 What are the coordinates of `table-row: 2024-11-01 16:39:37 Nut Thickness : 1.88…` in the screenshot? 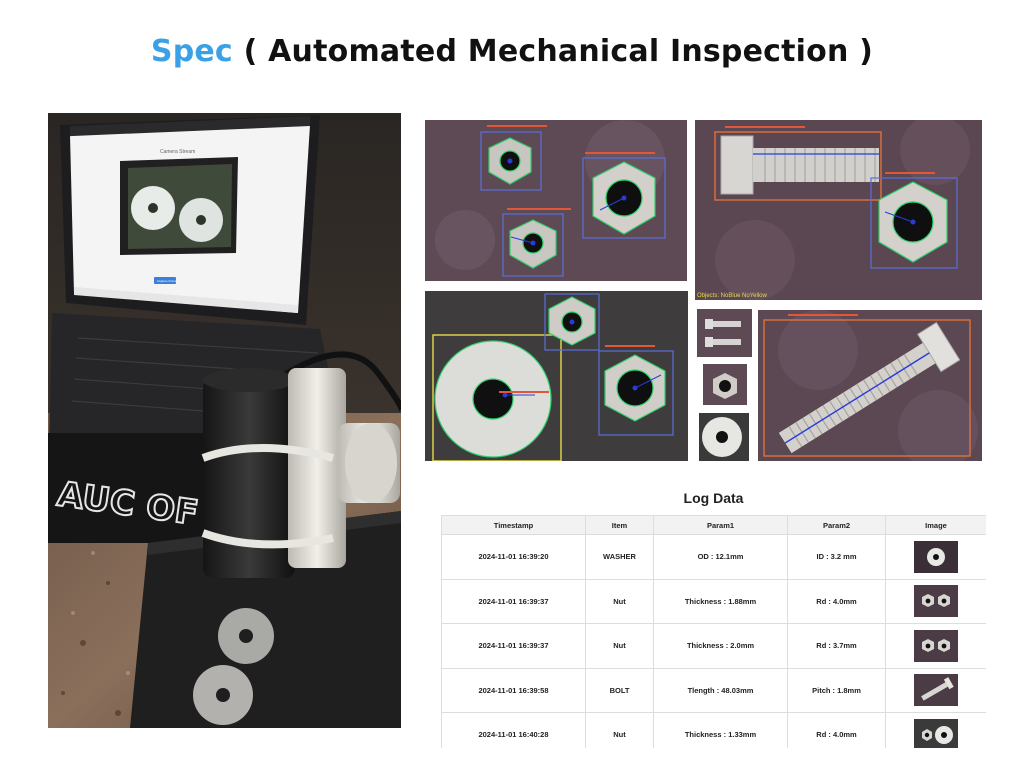 It's located at (713, 601).